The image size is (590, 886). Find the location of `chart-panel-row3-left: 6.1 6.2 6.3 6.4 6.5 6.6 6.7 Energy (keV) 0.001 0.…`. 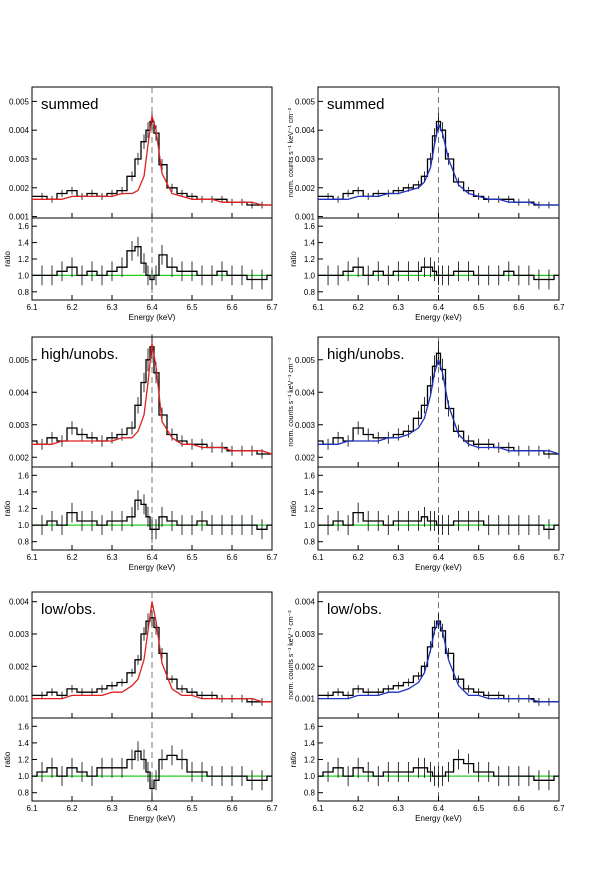

chart-panel-row3-left: 6.1 6.2 6.3 6.4 6.5 6.6 6.7 Energy (keV) 0.001 0.… is located at coordinates (140, 707).